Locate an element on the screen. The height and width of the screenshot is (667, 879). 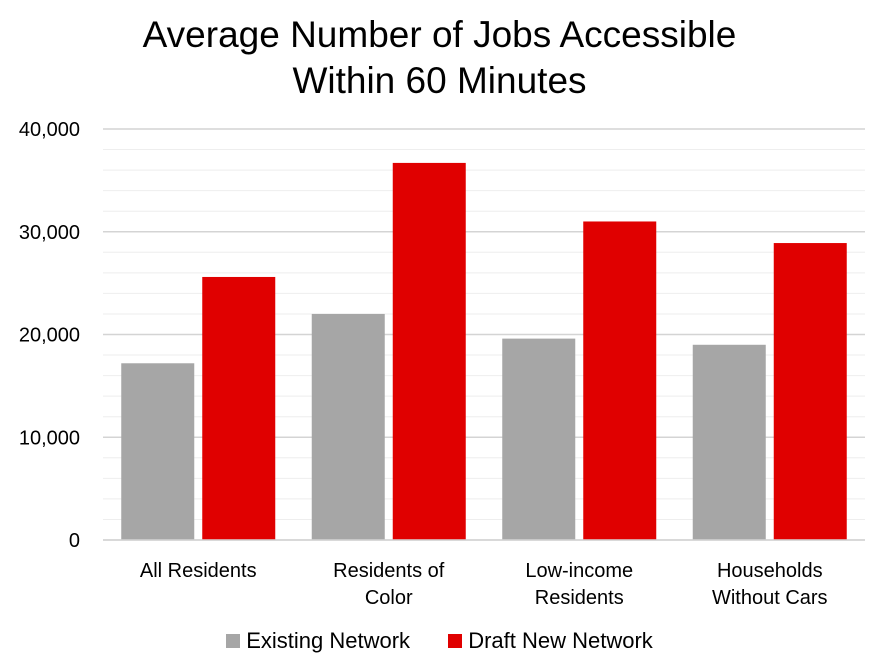
x-category-label: Residents is located at coordinates (579, 598).